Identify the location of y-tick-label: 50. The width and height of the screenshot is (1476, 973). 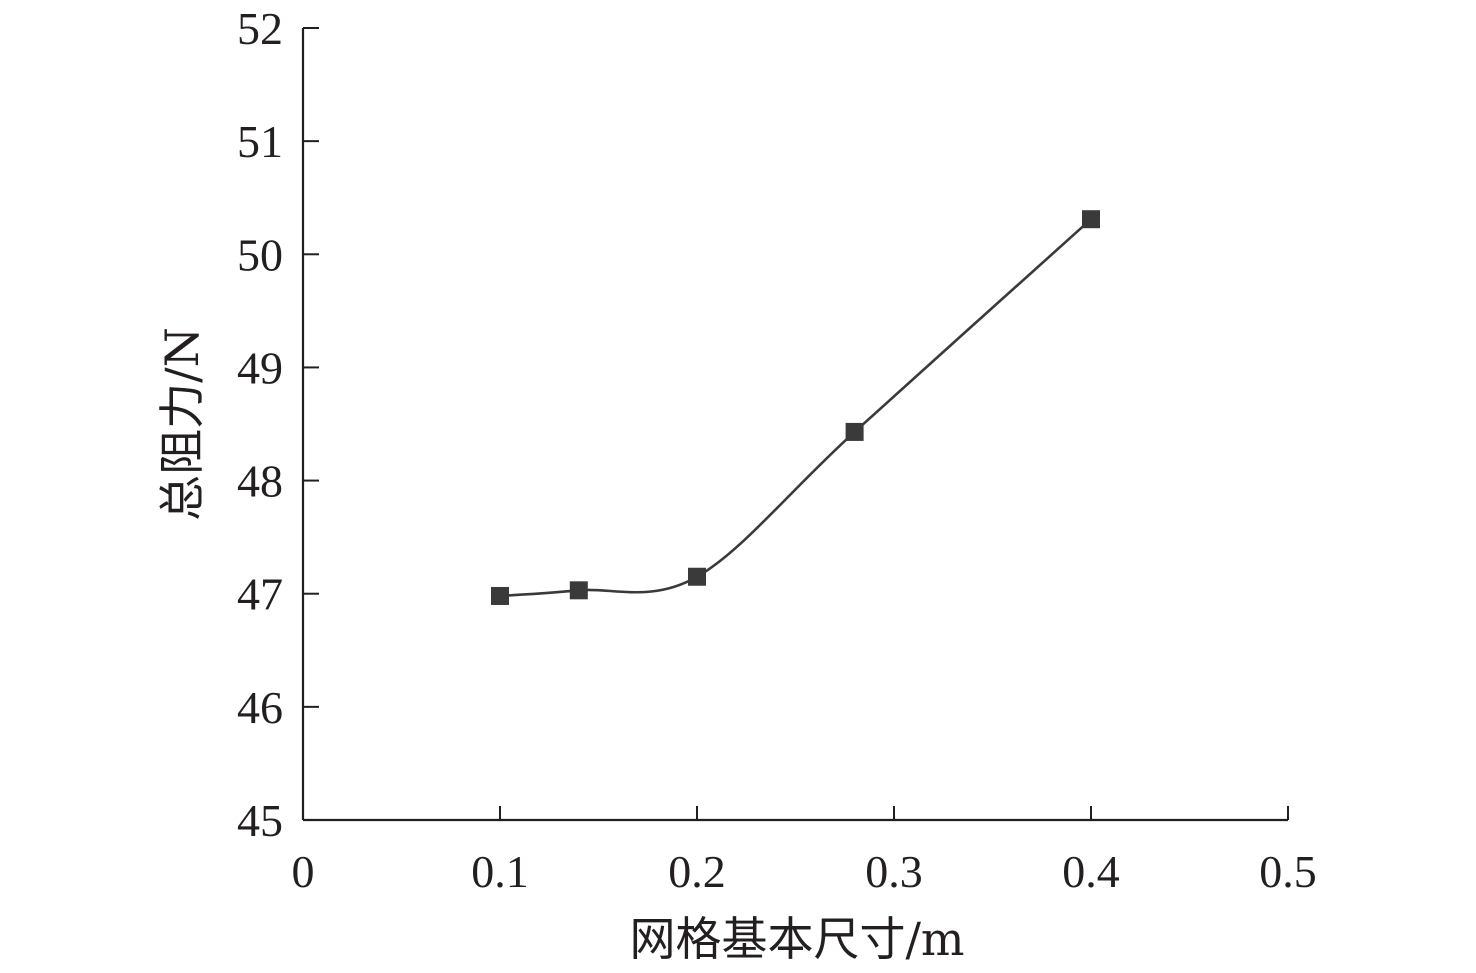
(260, 254).